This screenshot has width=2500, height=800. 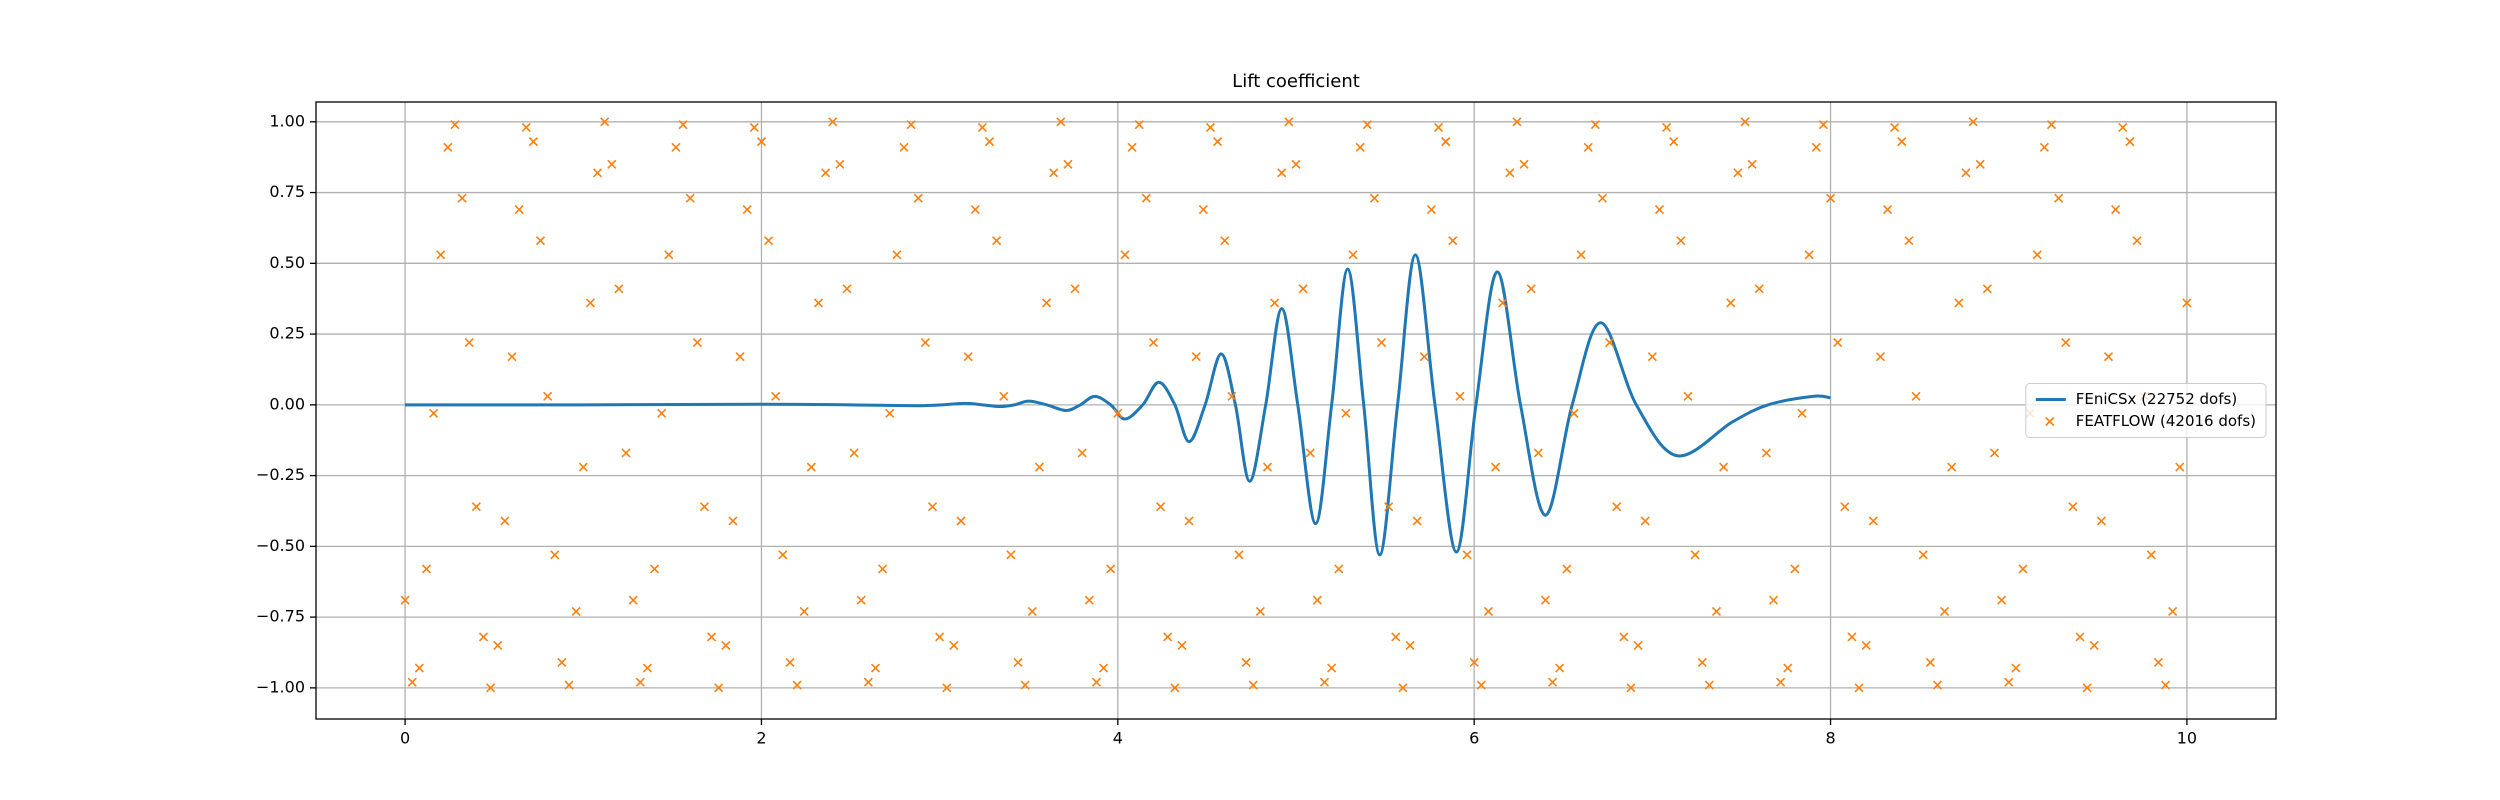 I want to click on y-tick-label: 1.00, so click(x=287, y=120).